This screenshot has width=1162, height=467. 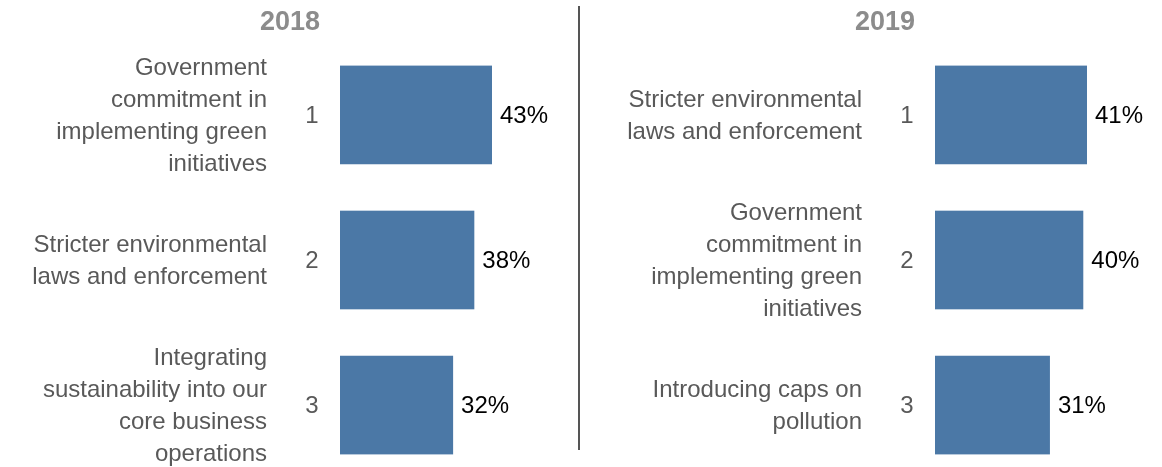 I want to click on data-label: 40%, so click(x=1115, y=260).